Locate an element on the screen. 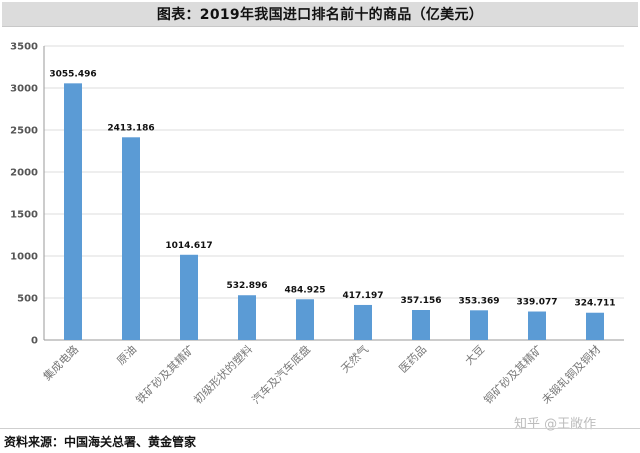 The width and height of the screenshot is (640, 453). x-tick-label: 铜矿砂及其精矿 is located at coordinates (513, 374).